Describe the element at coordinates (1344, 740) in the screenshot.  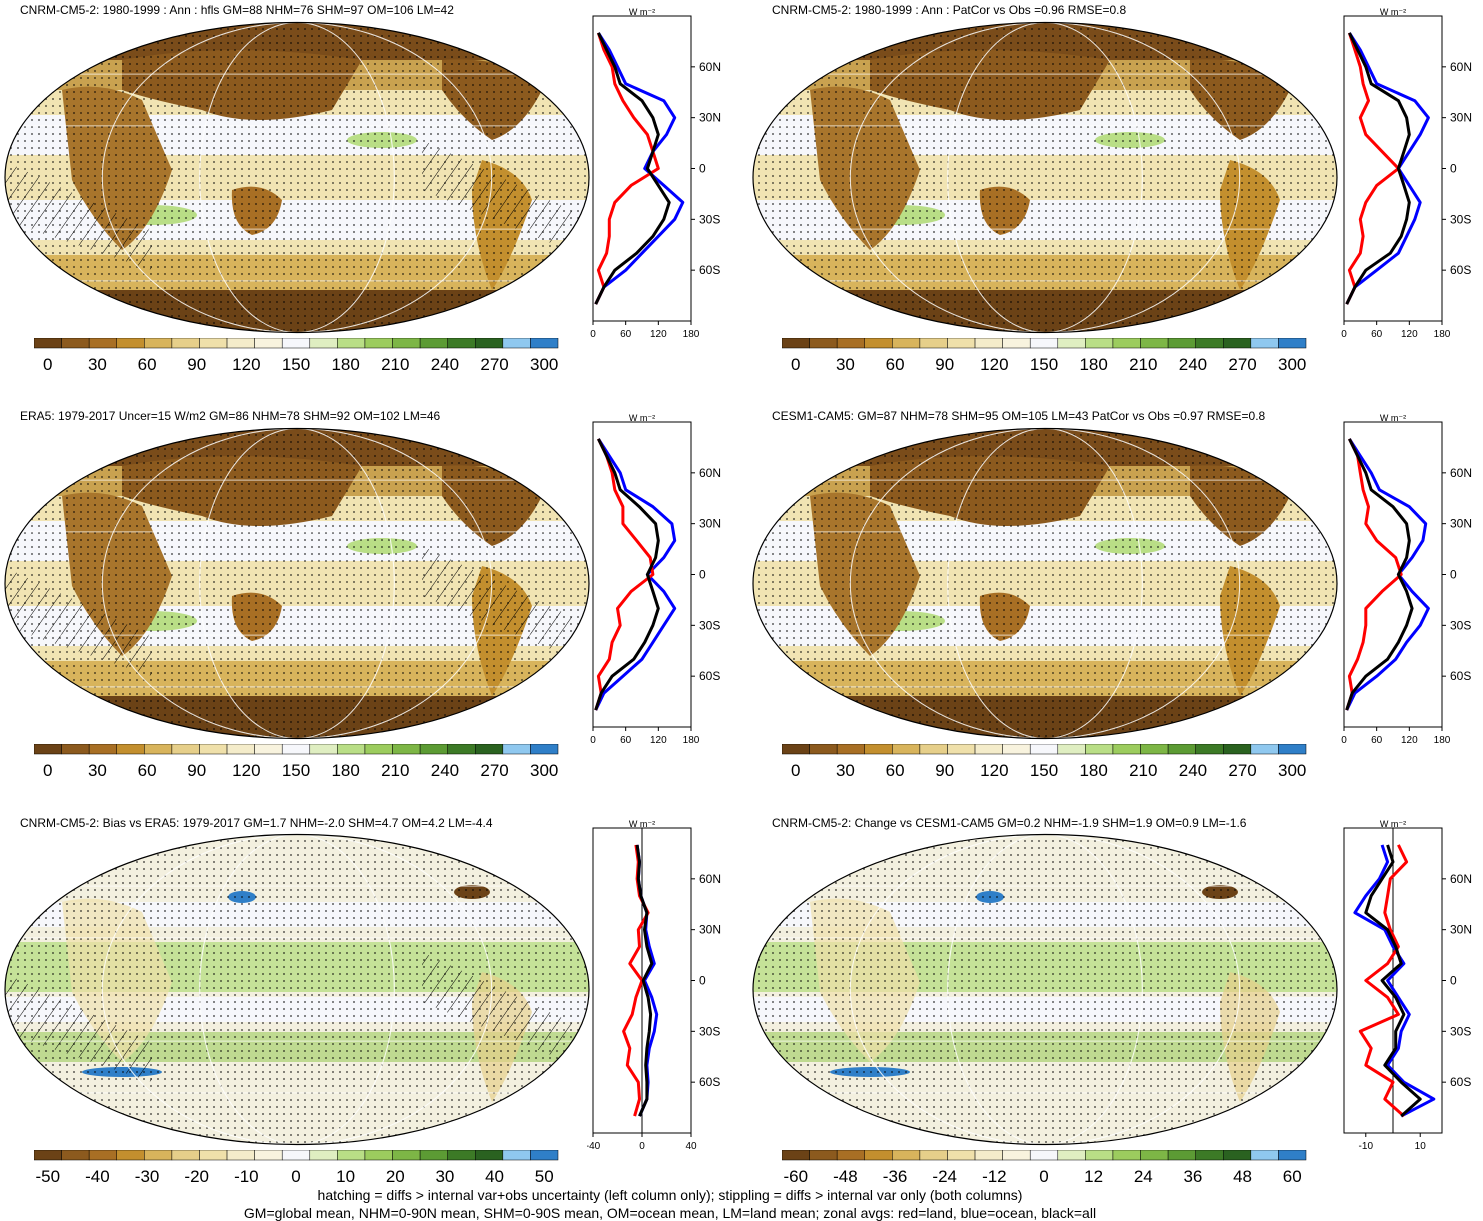
I see `zonal-x-tick-label: 0` at that location.